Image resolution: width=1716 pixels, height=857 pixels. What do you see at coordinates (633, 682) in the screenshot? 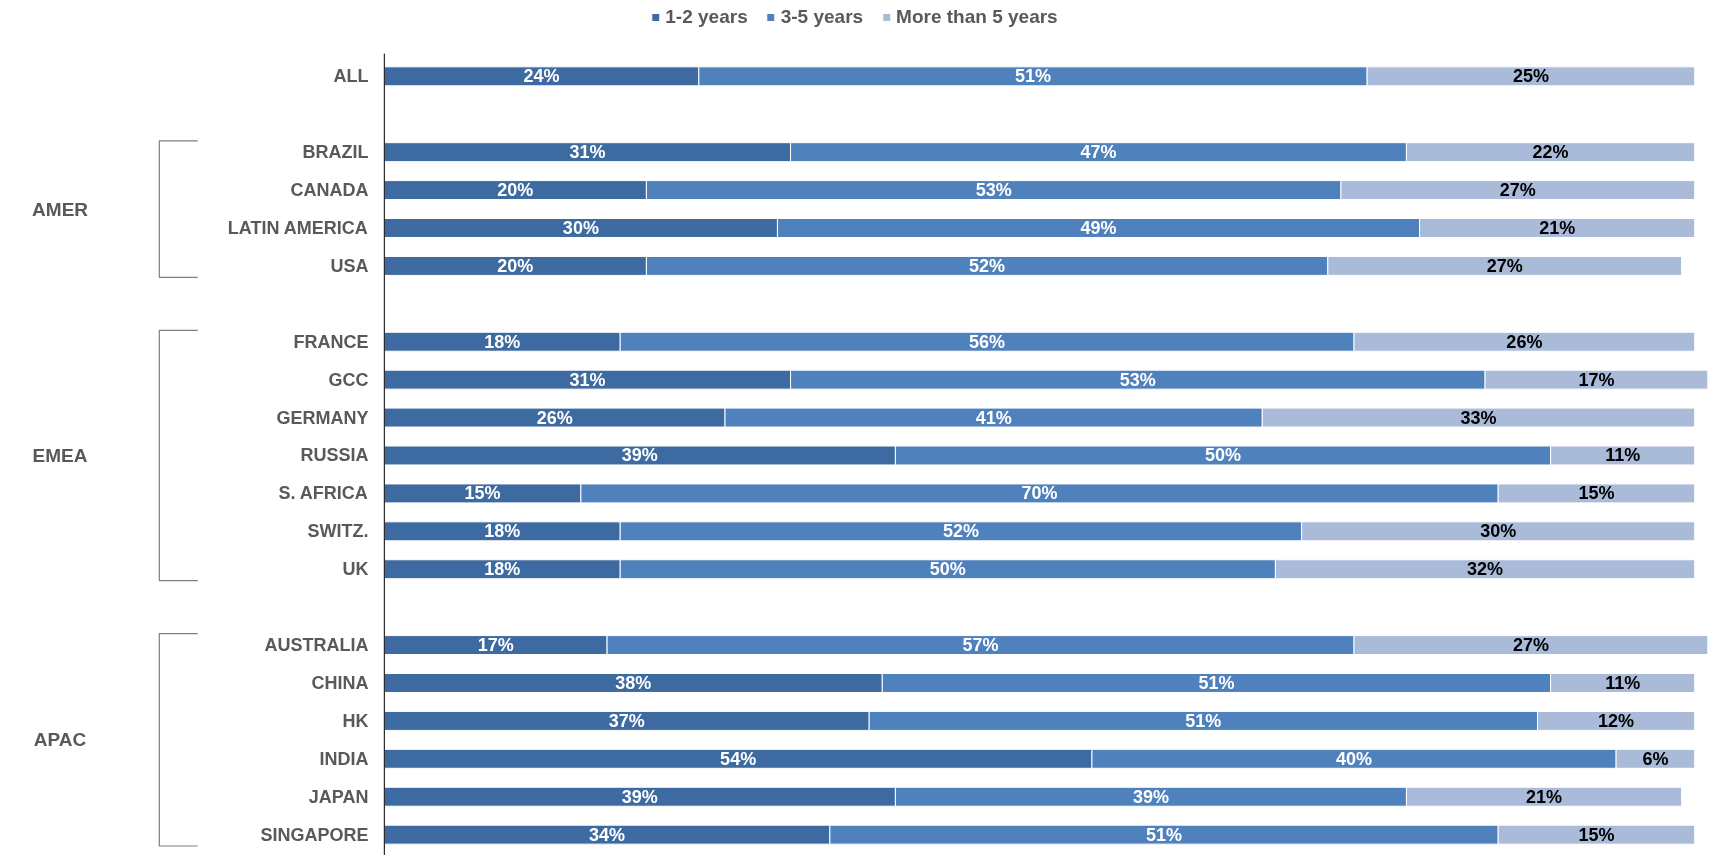
I see `data-label: 38%` at bounding box center [633, 682].